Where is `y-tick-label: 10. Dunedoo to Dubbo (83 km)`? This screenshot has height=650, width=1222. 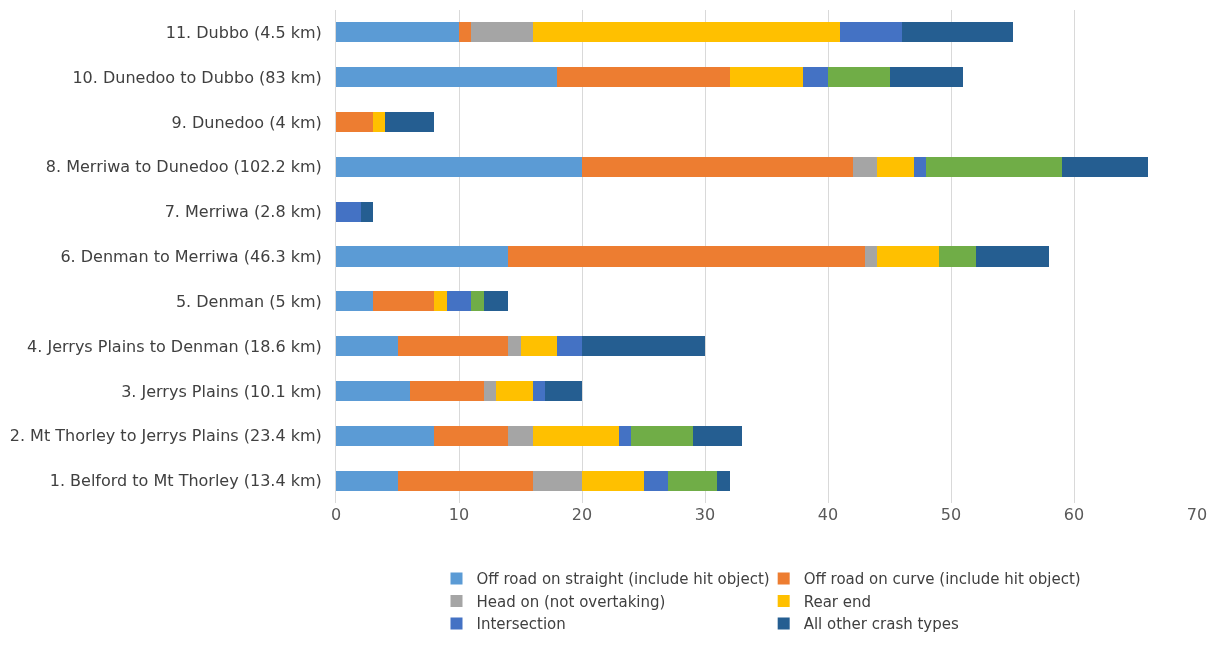
y-tick-label: 10. Dunedoo to Dubbo (83 km) is located at coordinates (197, 77).